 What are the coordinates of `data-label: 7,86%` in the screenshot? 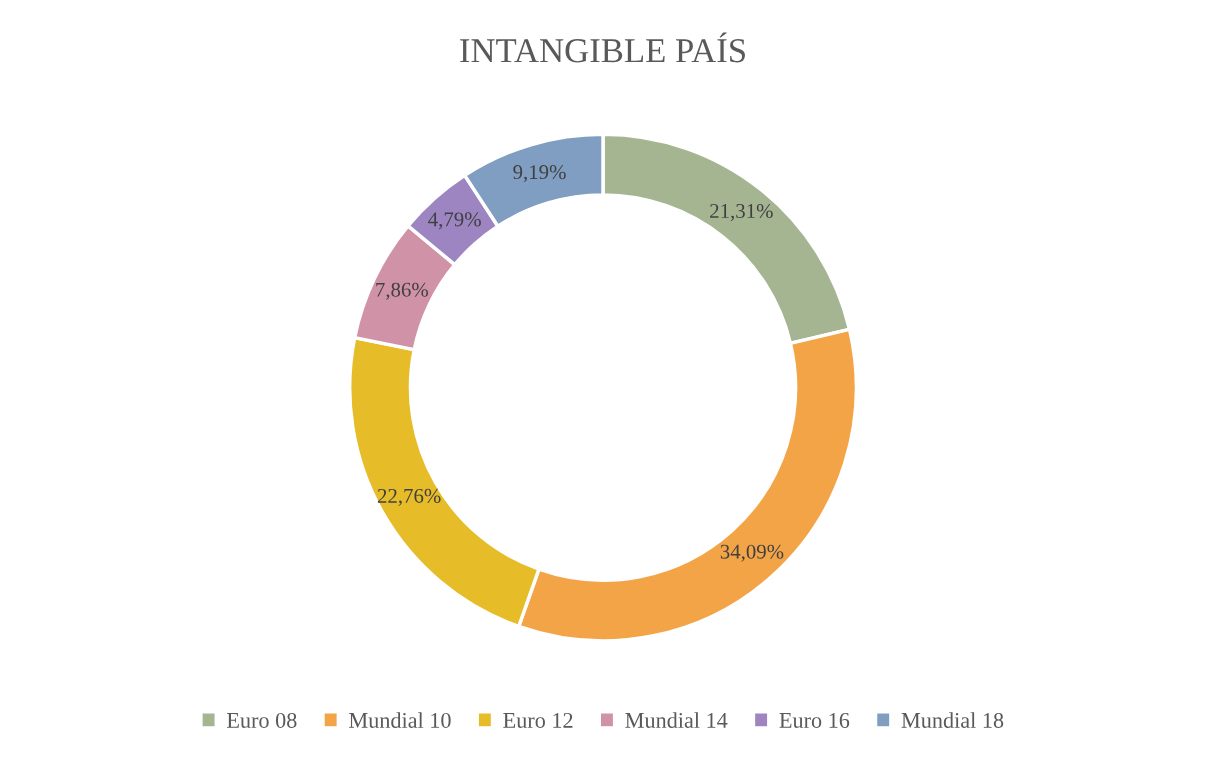 It's located at (402, 291).